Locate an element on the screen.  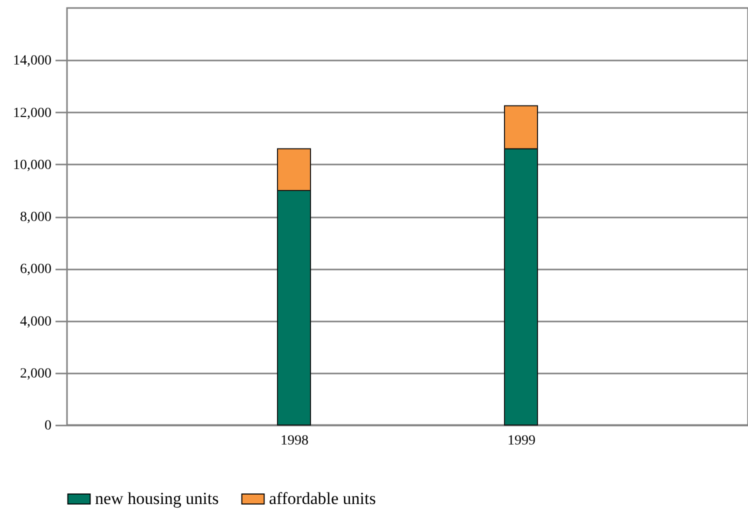
legend-label: affordable units is located at coordinates (322, 498).